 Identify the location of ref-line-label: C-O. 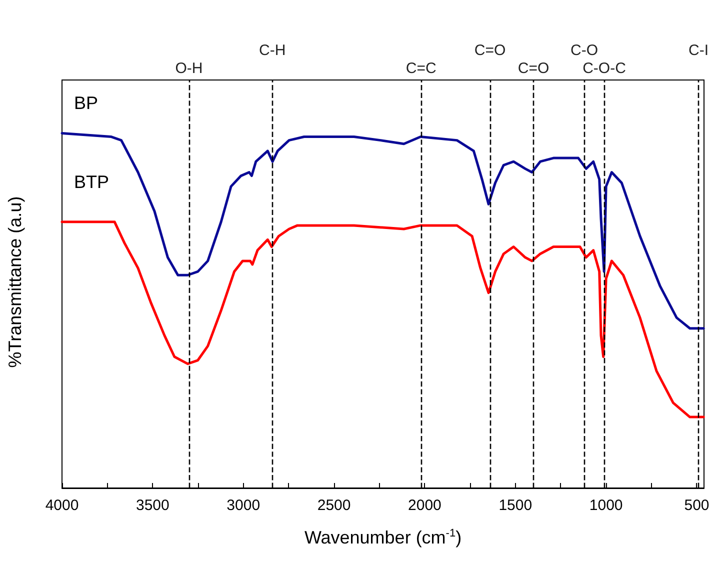
(584, 50).